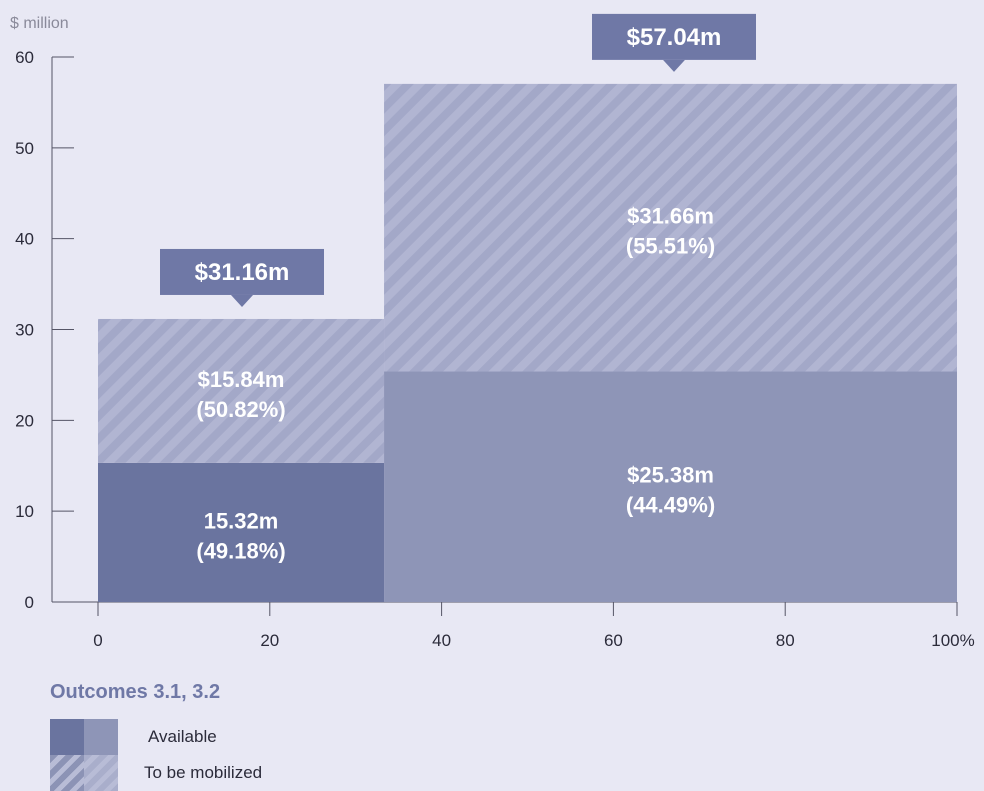 This screenshot has width=984, height=791. What do you see at coordinates (240, 550) in the screenshot?
I see `label-available-1-percent: (49.18%)` at bounding box center [240, 550].